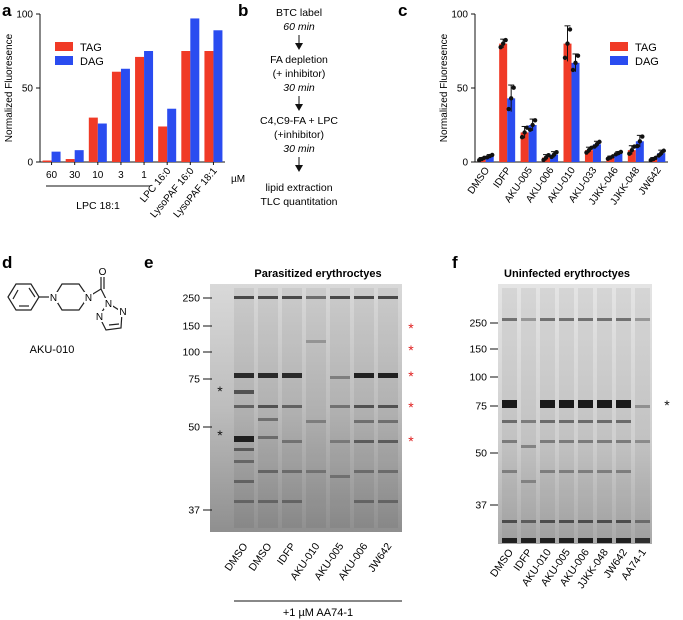  Describe the element at coordinates (75, 175) in the screenshot. I see `x-tick-label: 30` at that location.